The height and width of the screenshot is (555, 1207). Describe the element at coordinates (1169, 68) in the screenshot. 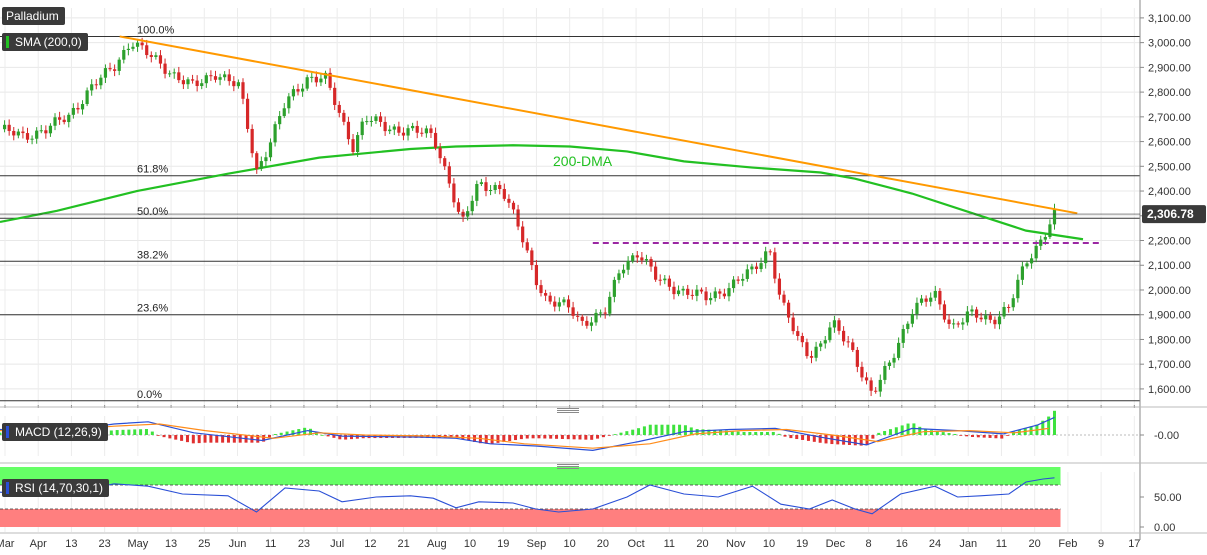

I see `y-tick-label: 2,900.00` at that location.